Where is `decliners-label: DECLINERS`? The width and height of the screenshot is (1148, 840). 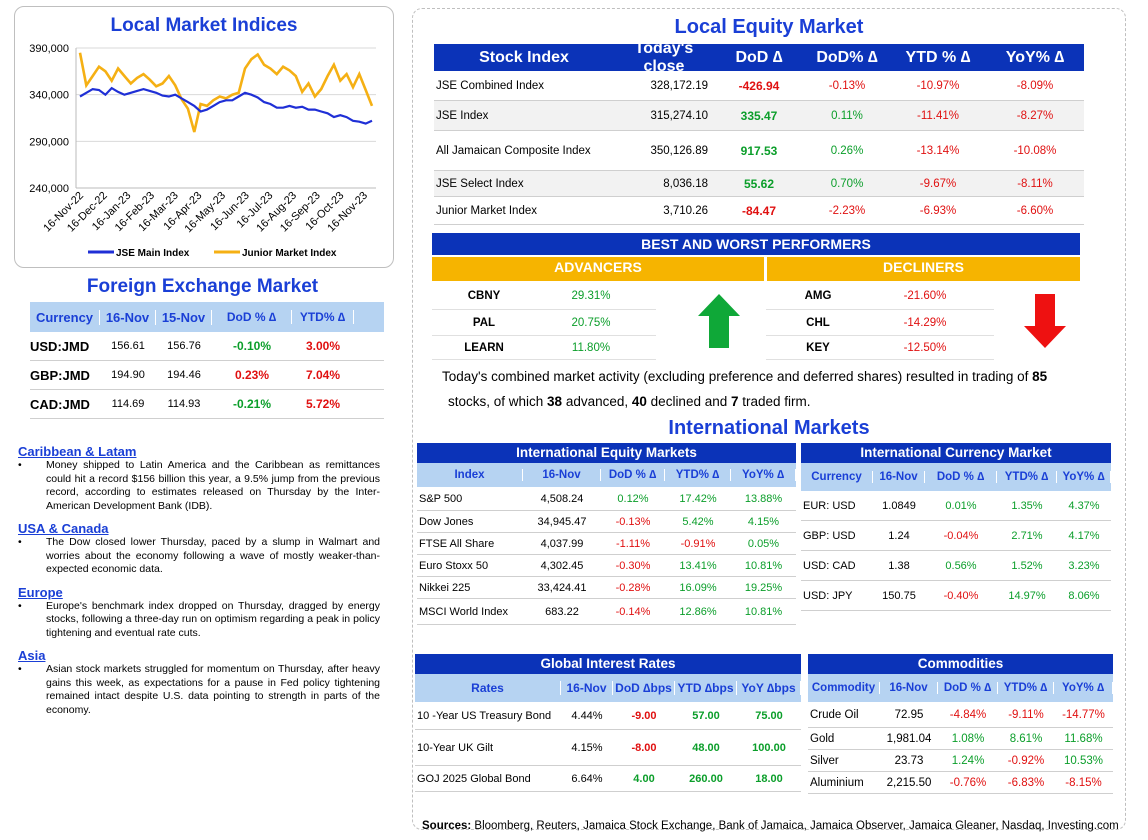 decliners-label: DECLINERS is located at coordinates (923, 269).